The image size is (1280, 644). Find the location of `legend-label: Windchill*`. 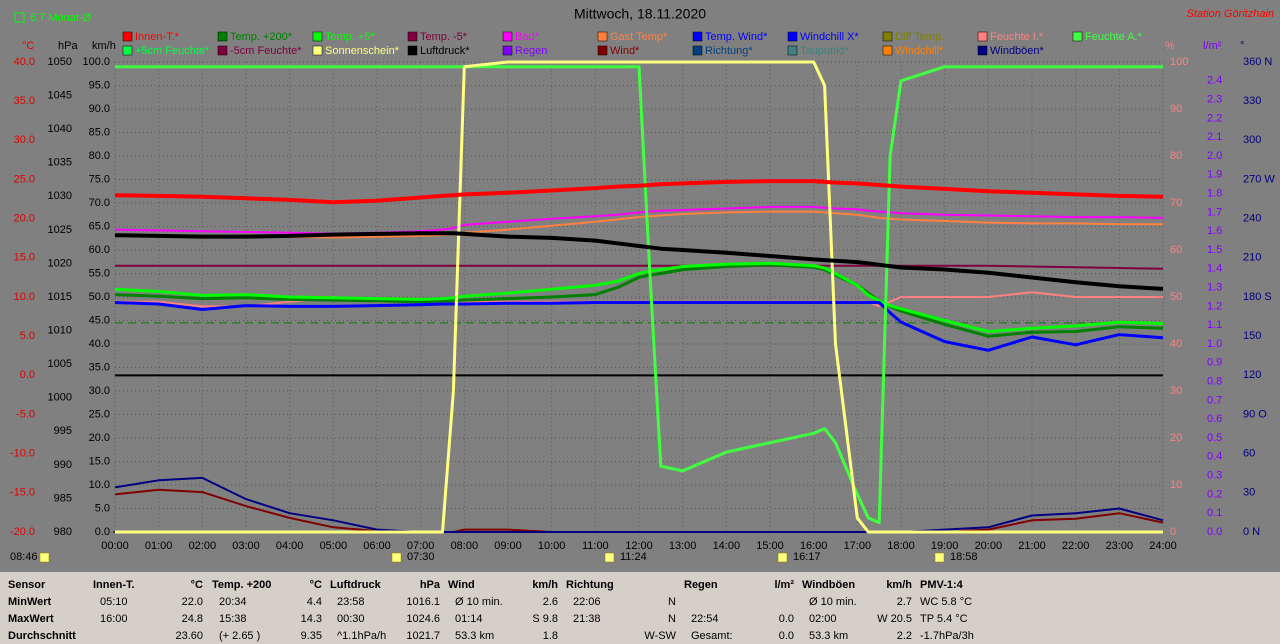

legend-label: Windchill* is located at coordinates (919, 51).